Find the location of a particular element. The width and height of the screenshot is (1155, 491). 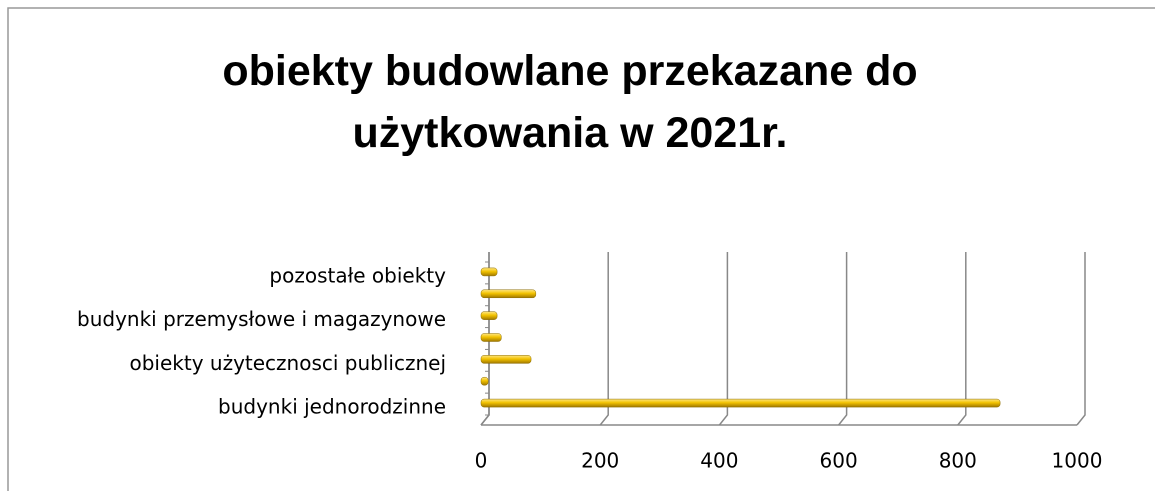

y-tick-label: pozostałe obiekty is located at coordinates (357, 275).